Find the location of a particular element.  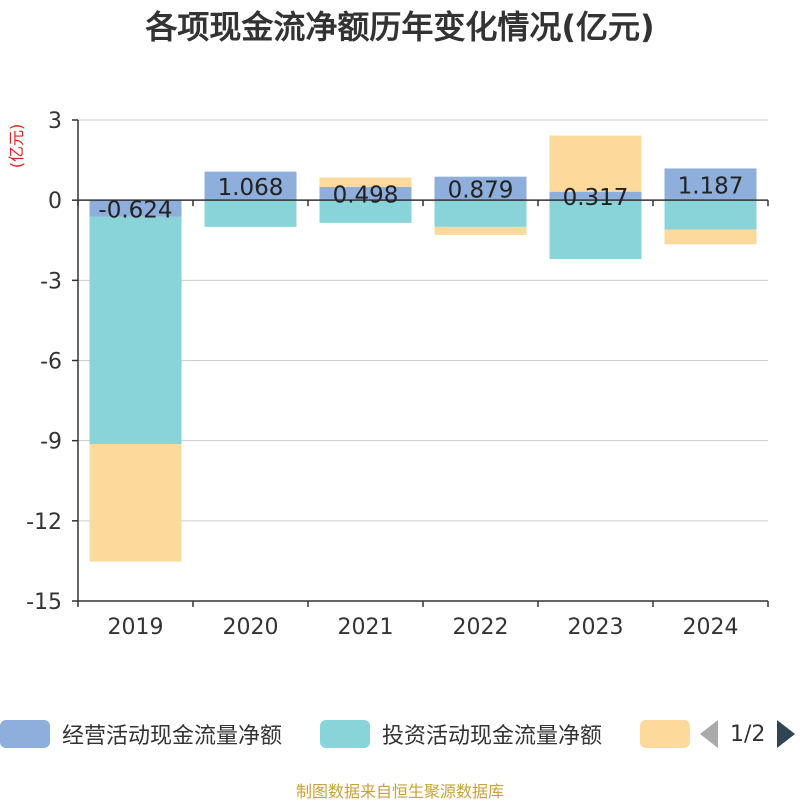

x-tick-label-2021: 2021 is located at coordinates (366, 627).